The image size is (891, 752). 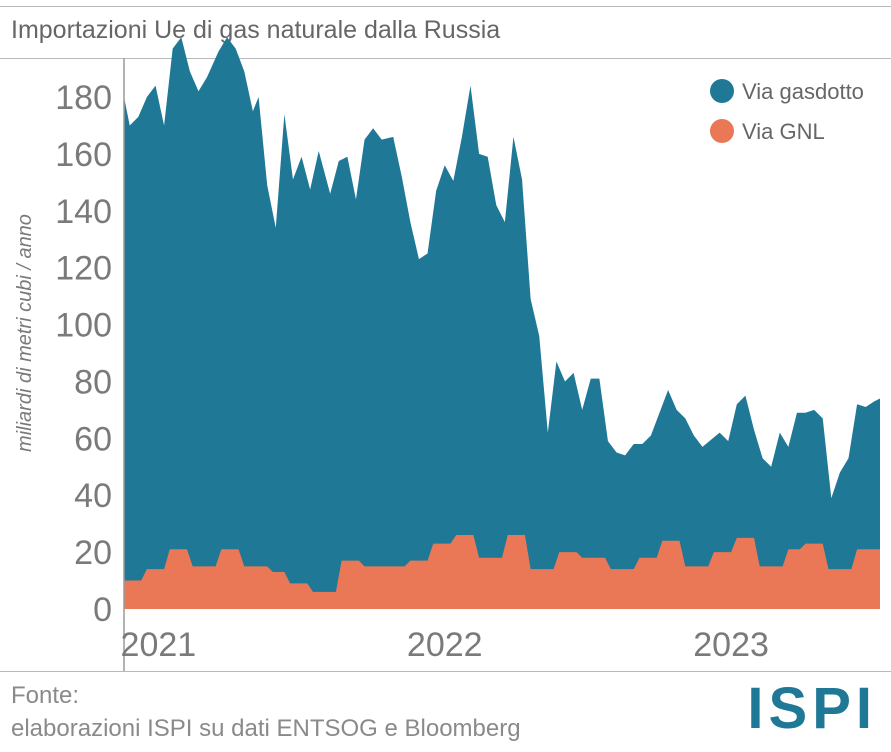 I want to click on y-tick-label: 60, so click(x=93, y=439).